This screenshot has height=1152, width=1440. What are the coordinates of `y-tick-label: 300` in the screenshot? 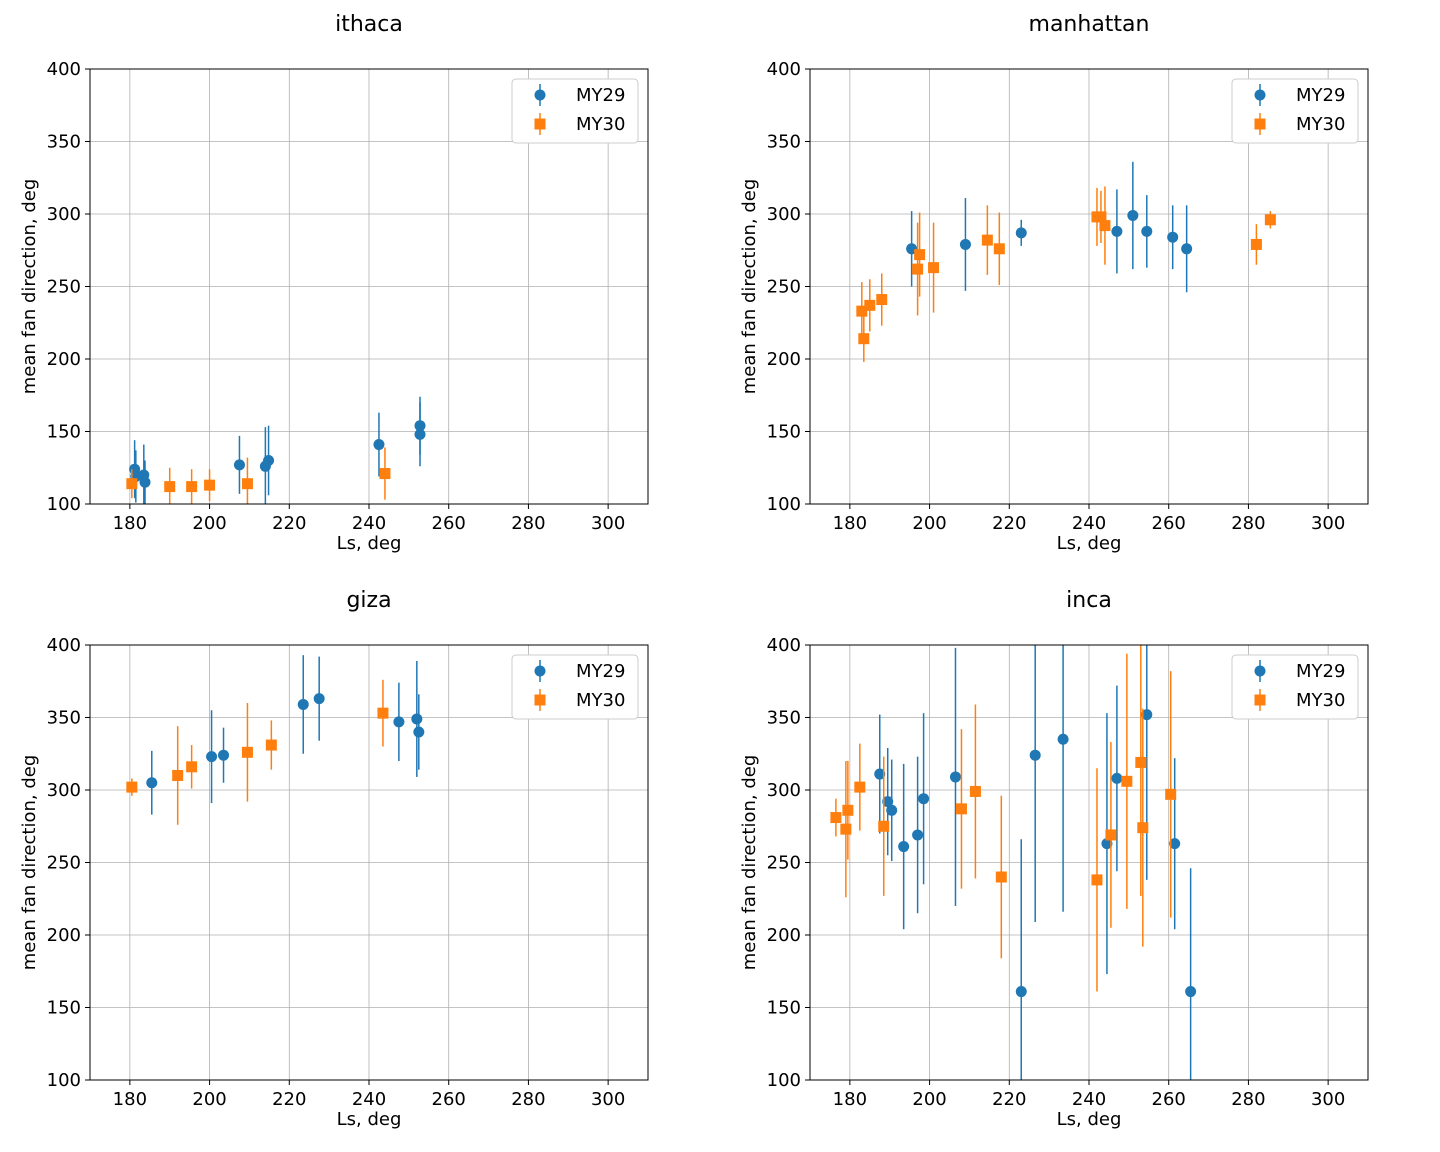 It's located at (784, 790).